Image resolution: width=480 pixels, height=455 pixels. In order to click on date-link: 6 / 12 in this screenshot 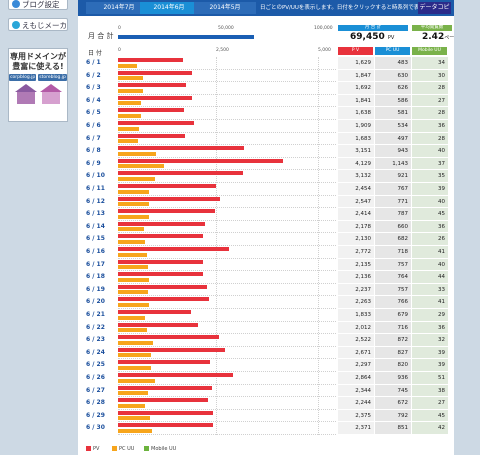, I will do `click(95, 201)`.